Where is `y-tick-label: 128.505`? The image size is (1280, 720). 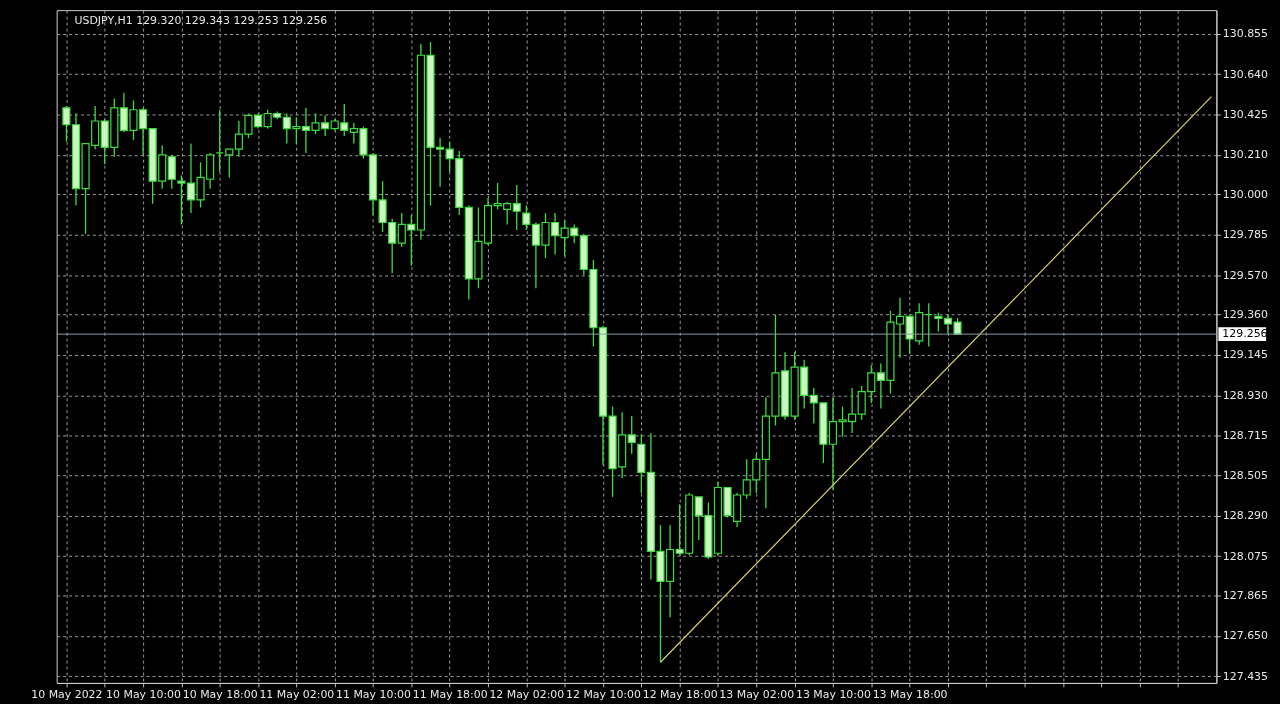 y-tick-label: 128.505 is located at coordinates (1245, 475).